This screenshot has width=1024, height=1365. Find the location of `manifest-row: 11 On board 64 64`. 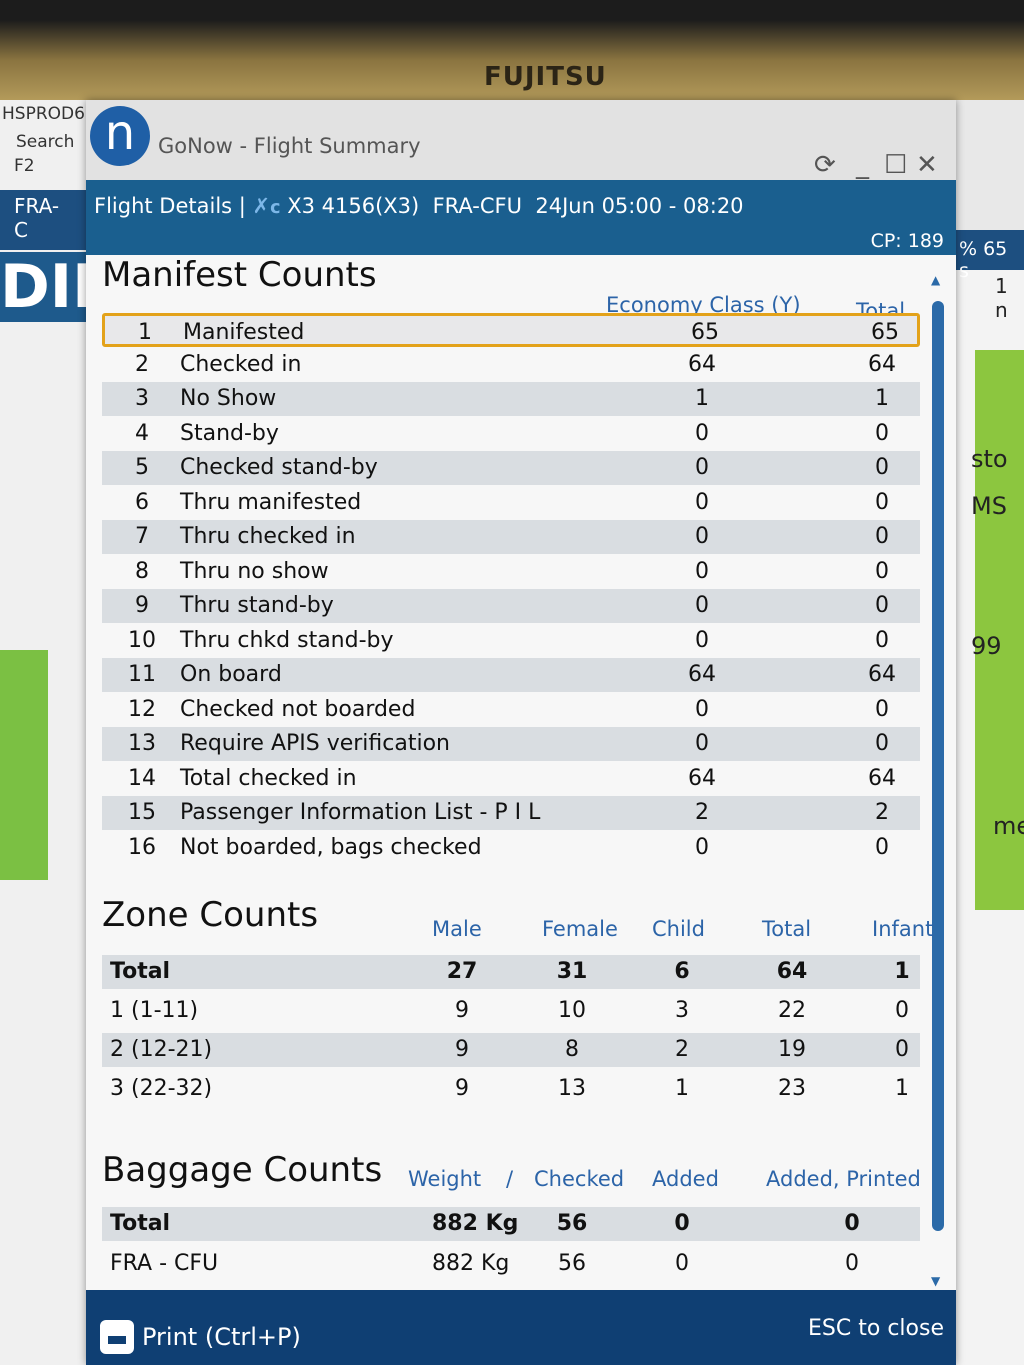

manifest-row: 11 On board 64 64 is located at coordinates (511, 675).